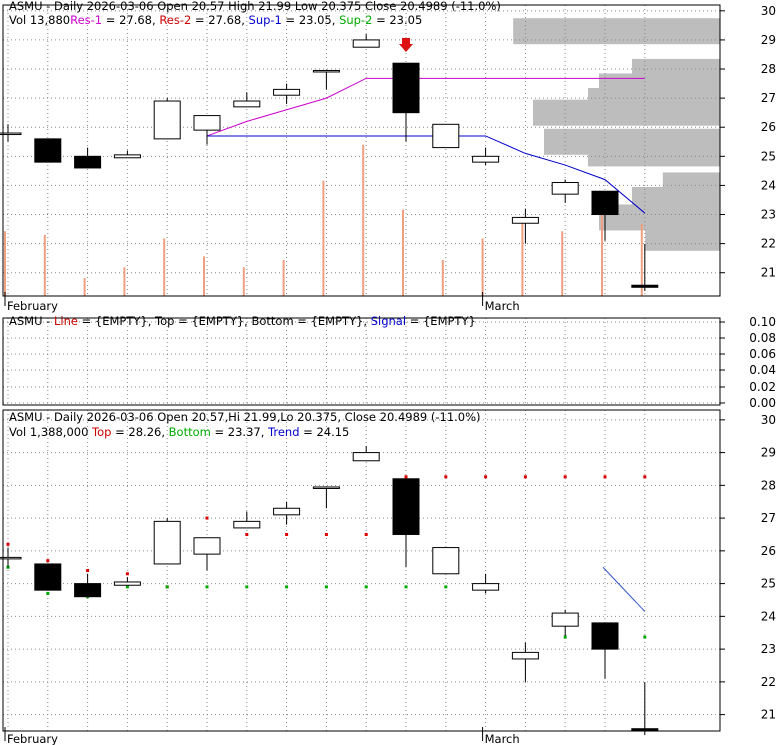  What do you see at coordinates (762, 403) in the screenshot?
I see `y-tick-label: 0.00` at bounding box center [762, 403].